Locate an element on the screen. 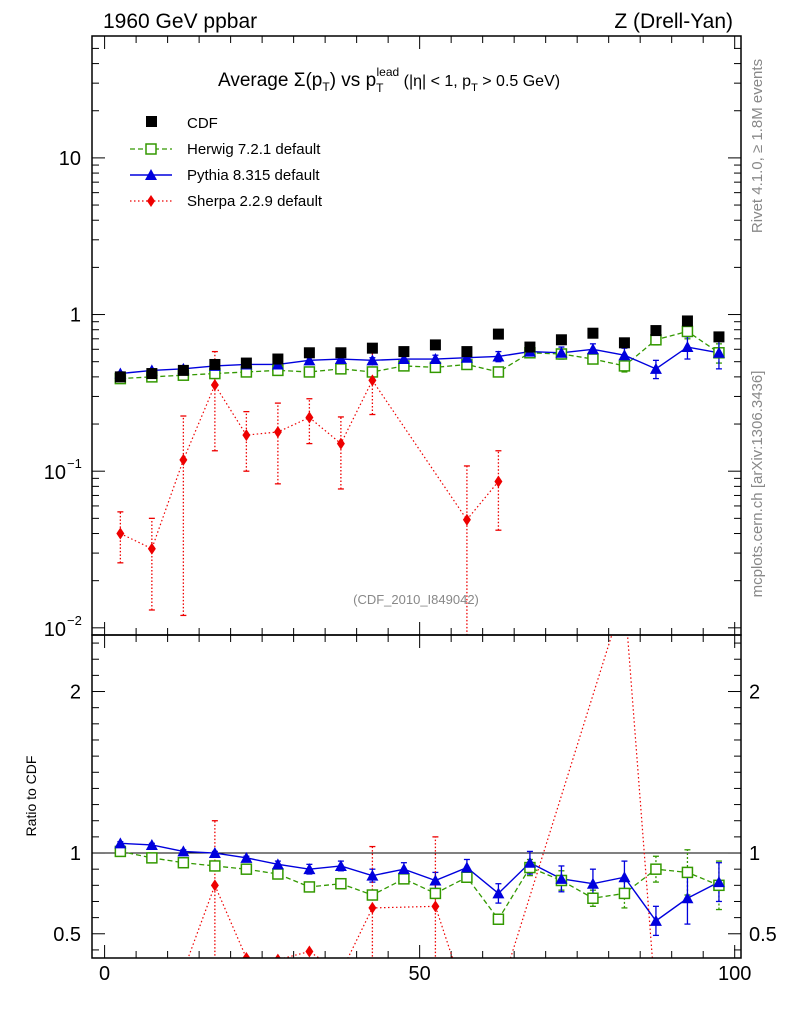 The width and height of the screenshot is (786, 1024). x-tick-label: 50 is located at coordinates (420, 974).